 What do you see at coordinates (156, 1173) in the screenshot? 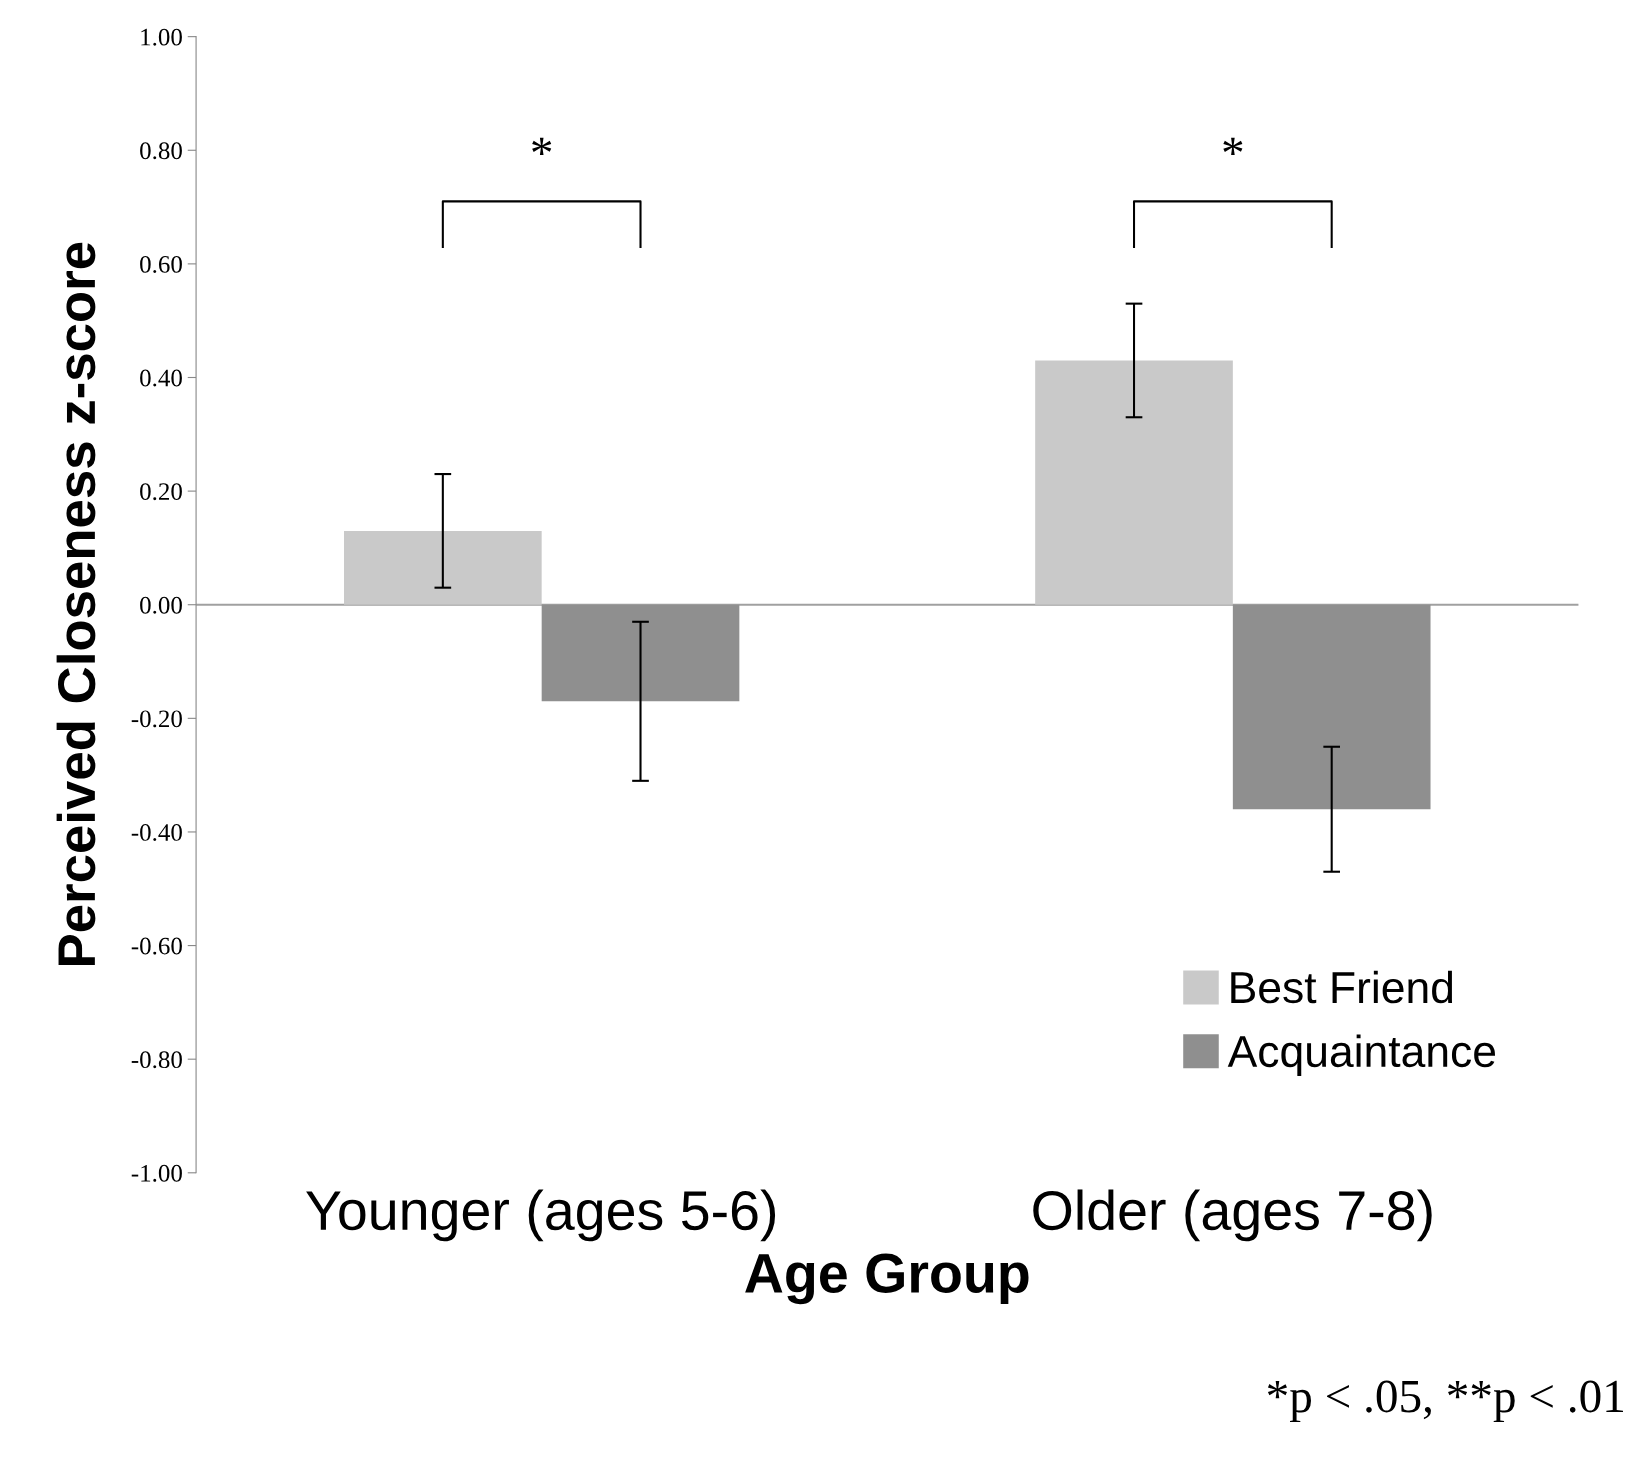
I see `y-tick-label: -1.00` at bounding box center [156, 1173].